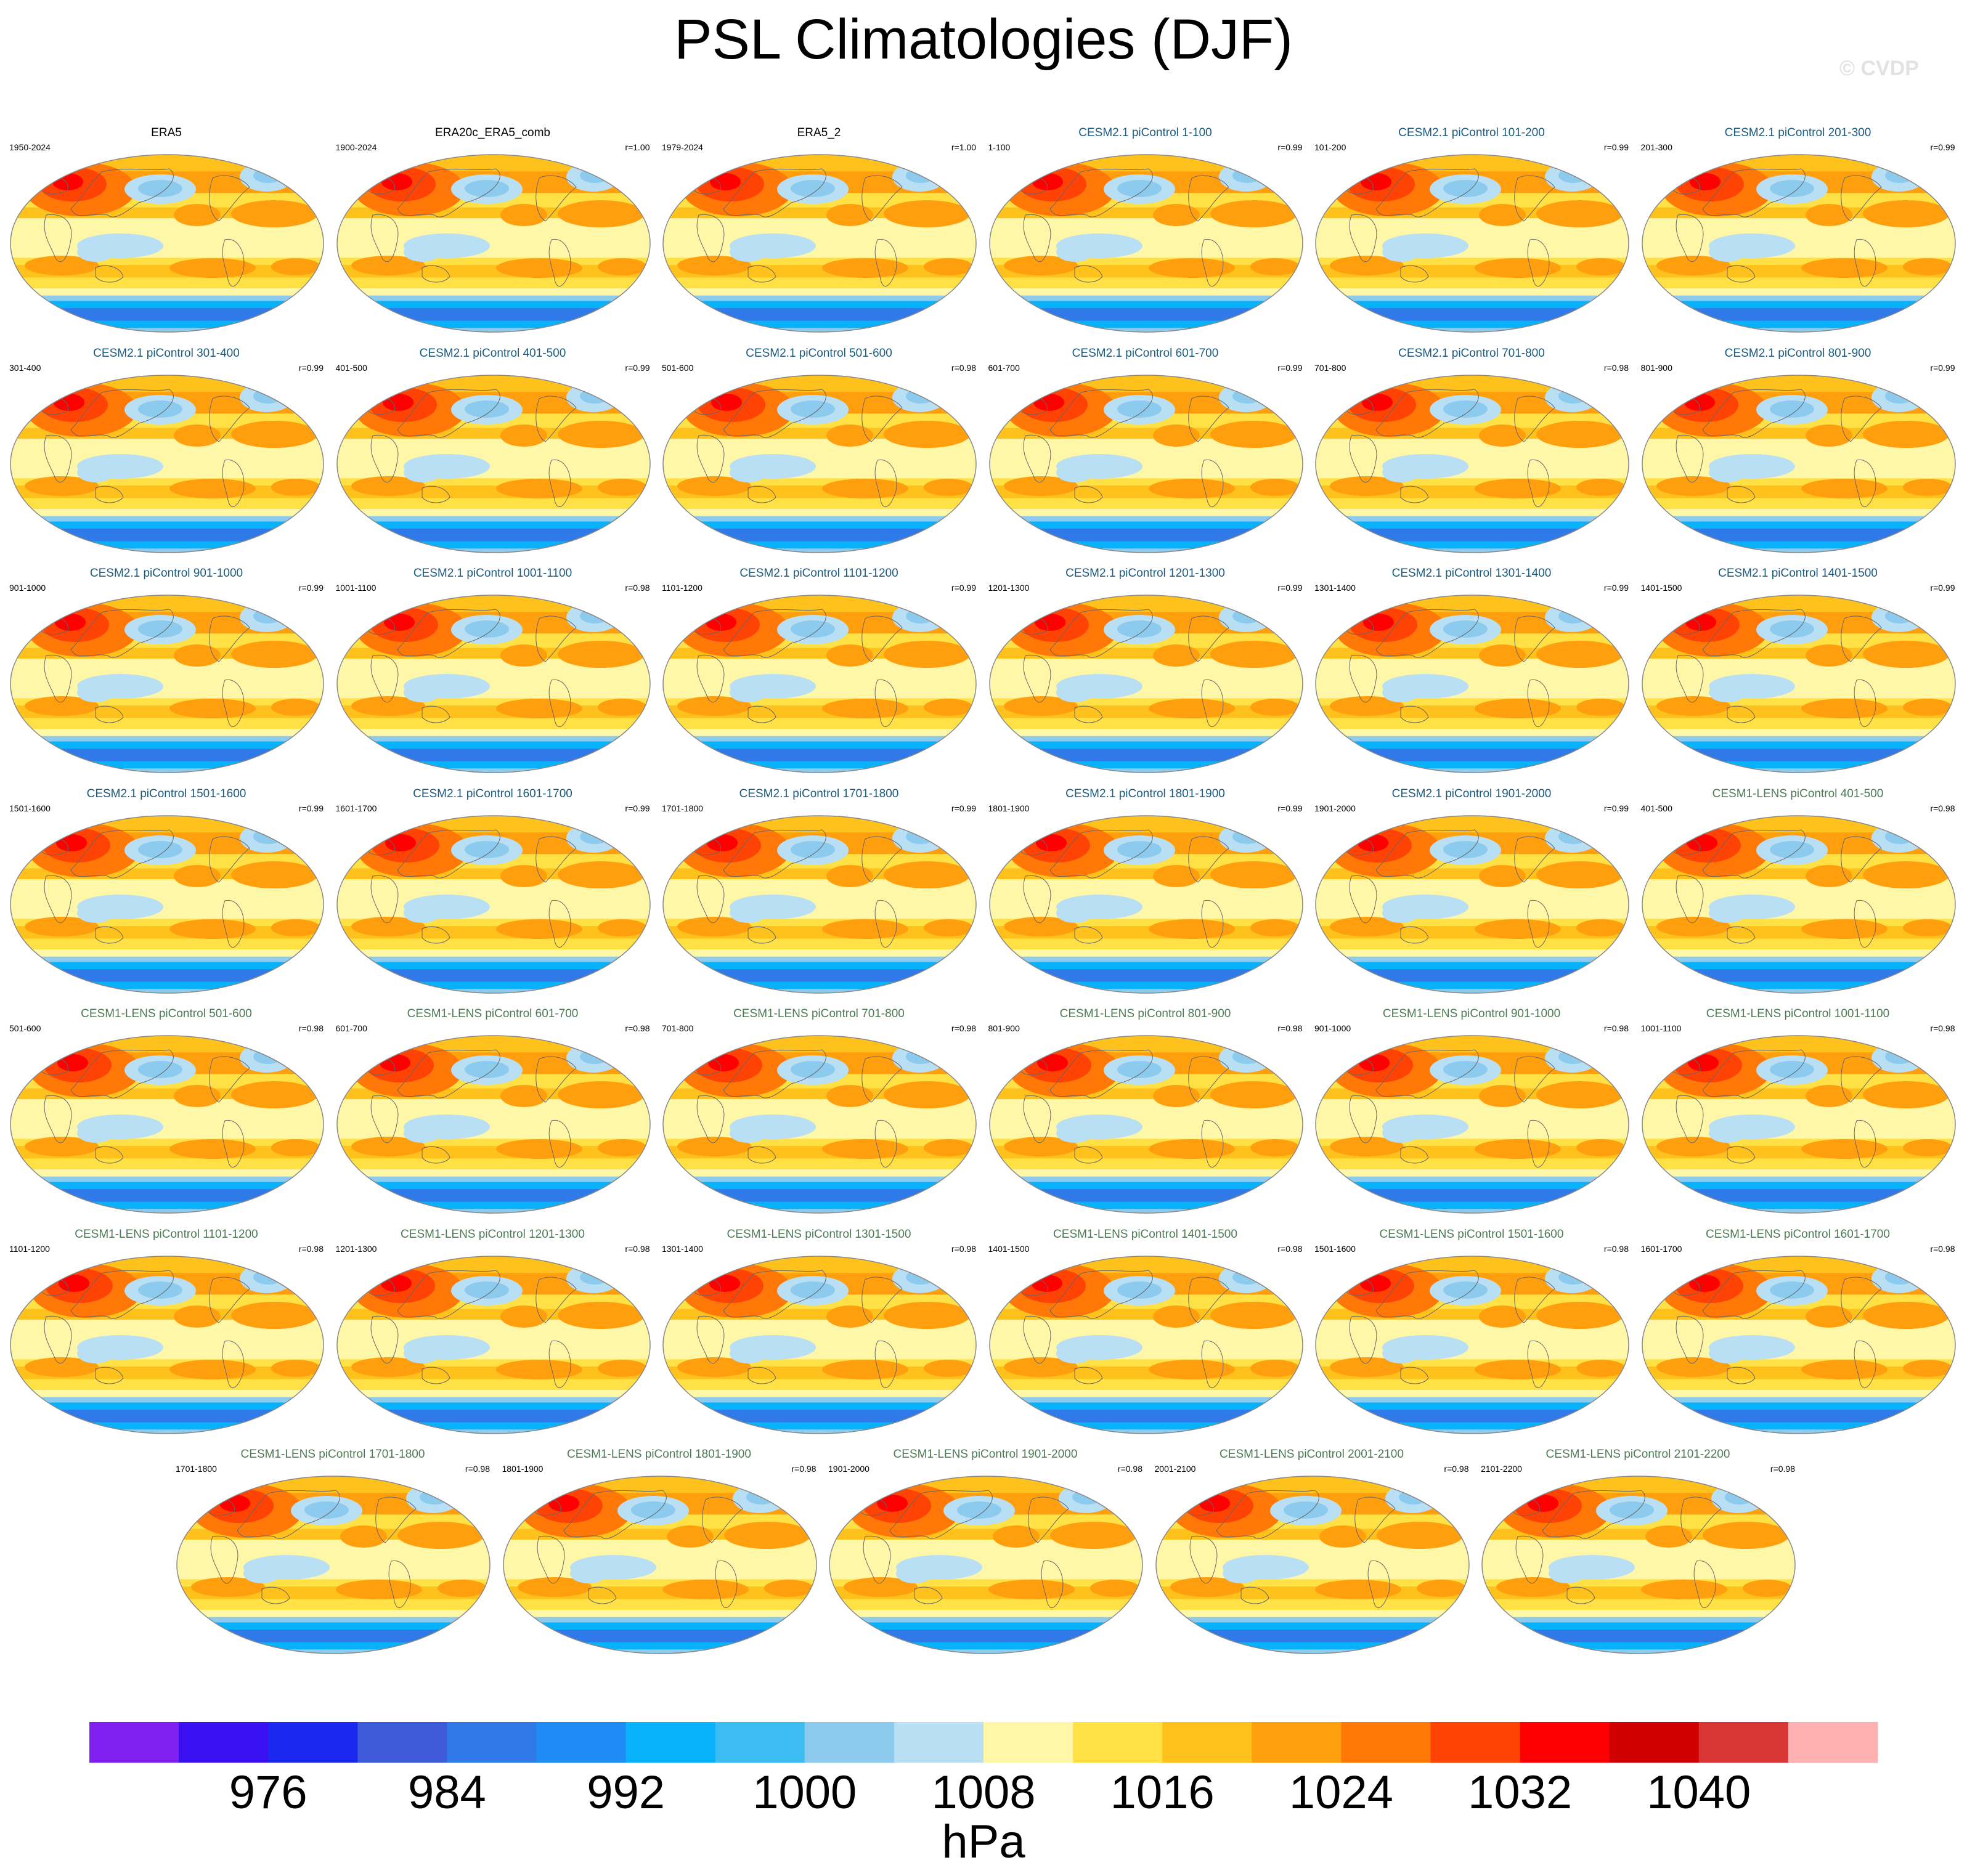 This screenshot has width=1967, height=1876. What do you see at coordinates (1145, 353) in the screenshot?
I see `panel-title: CESM2.1 piControl 601-700` at bounding box center [1145, 353].